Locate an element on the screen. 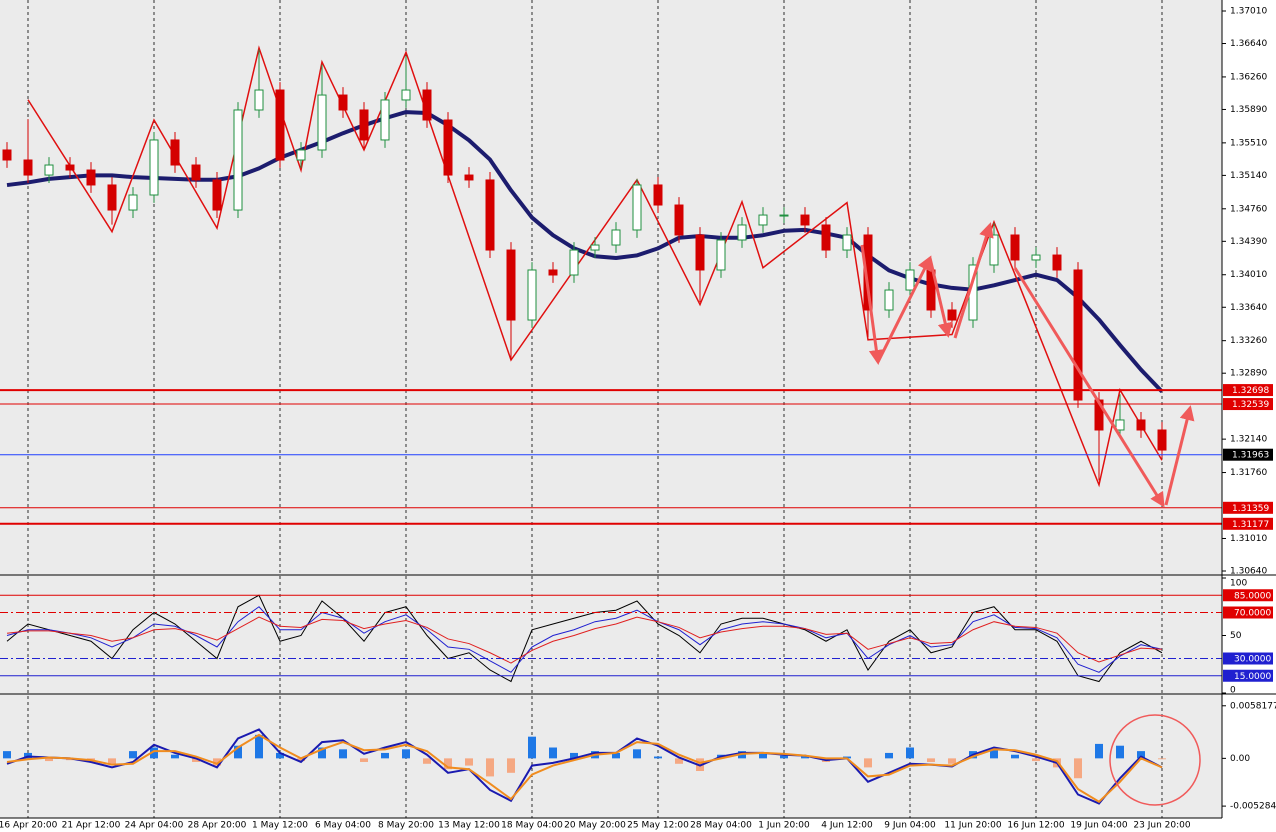 Image resolution: width=1276 pixels, height=832 pixels. level-label: 1.32539 is located at coordinates (1250, 405).